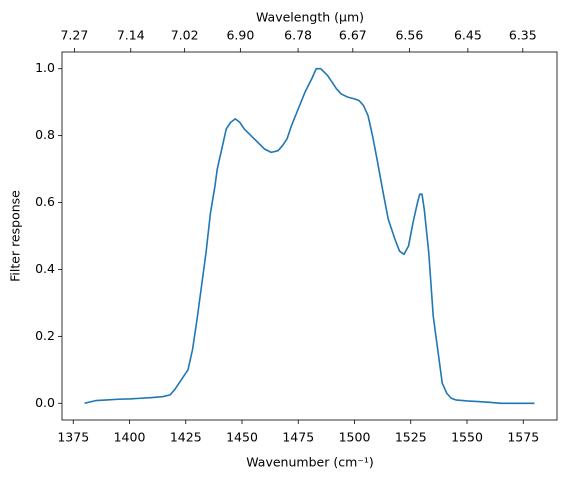  I want to click on x2-tick-label: 7.02, so click(185, 35).